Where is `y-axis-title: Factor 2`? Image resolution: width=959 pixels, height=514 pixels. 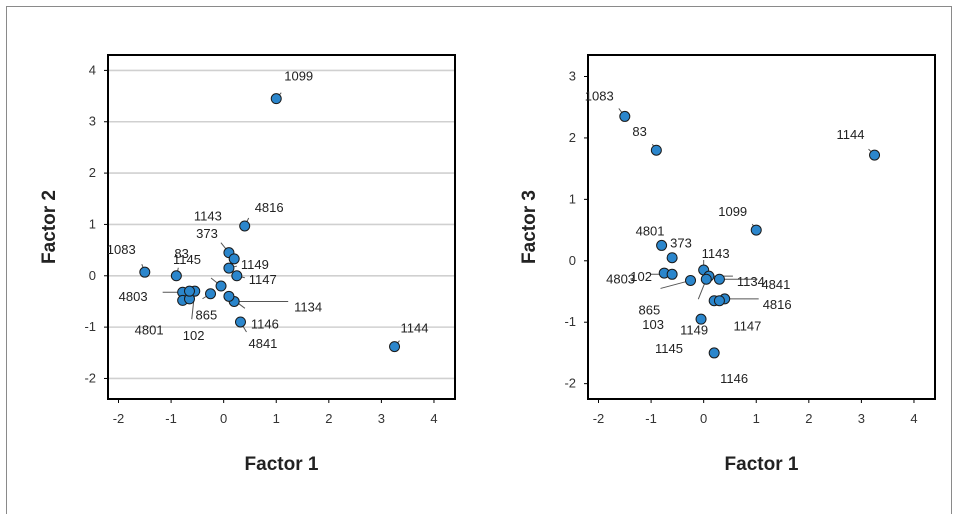
y-axis-title: Factor 2 is located at coordinates (49, 227).